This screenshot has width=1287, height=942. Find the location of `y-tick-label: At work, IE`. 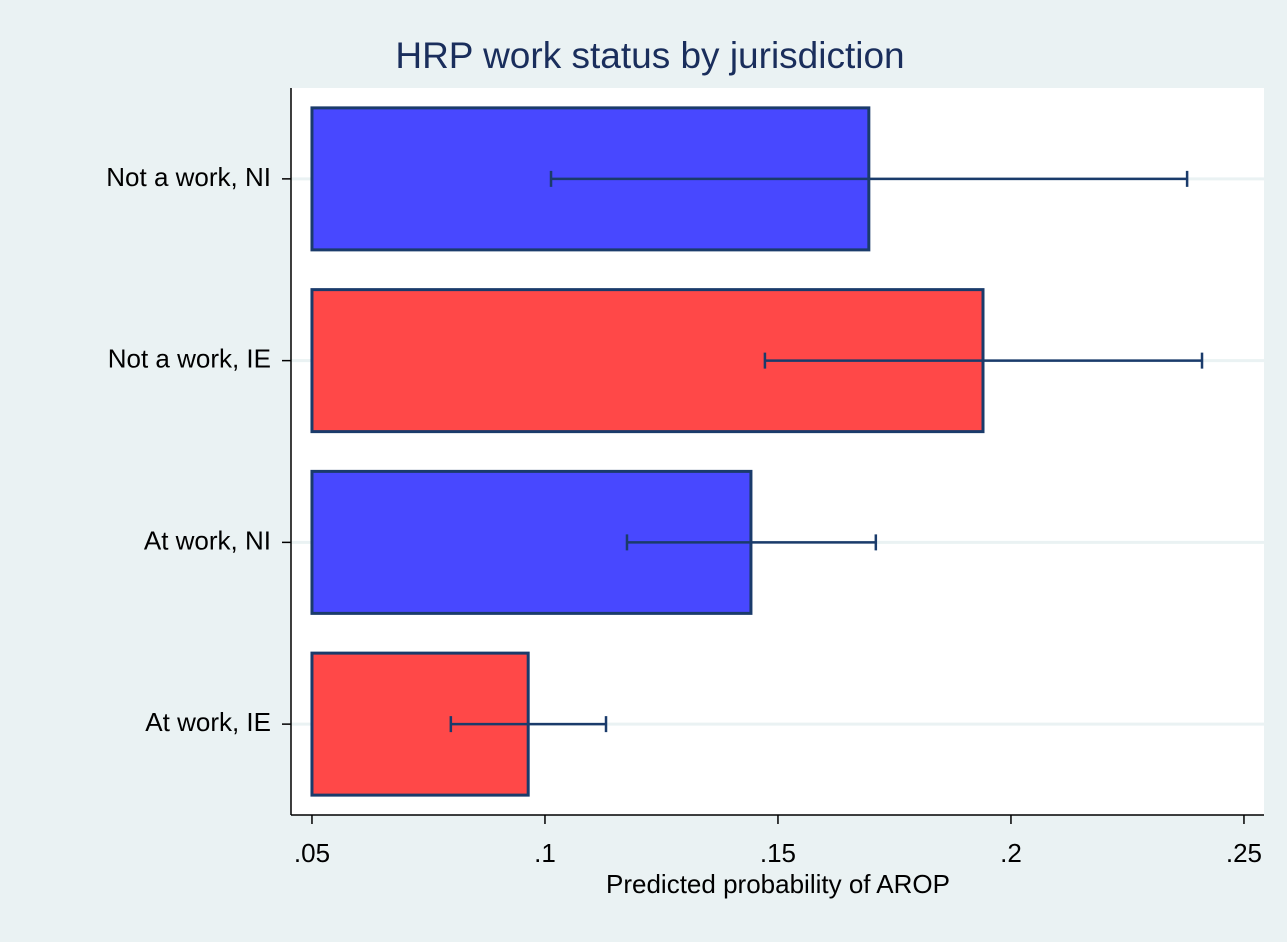

y-tick-label: At work, IE is located at coordinates (208, 722).